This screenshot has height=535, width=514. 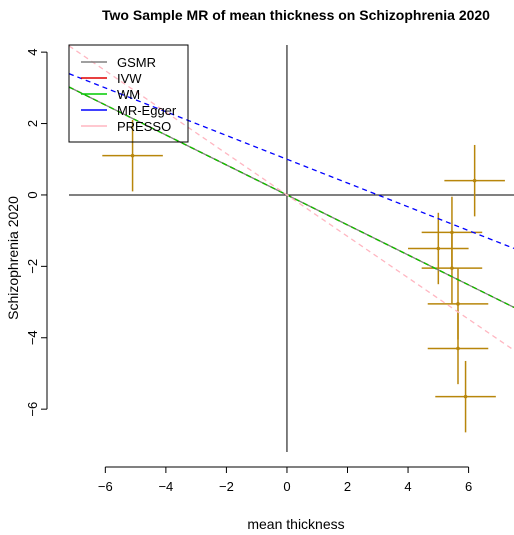 I want to click on x-tick-label: 2, so click(x=347, y=486).